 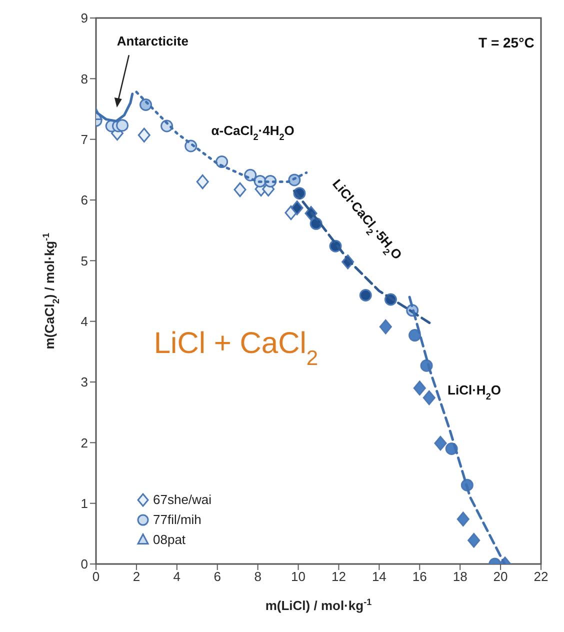 I want to click on x-tick-label: 18, so click(x=460, y=576).